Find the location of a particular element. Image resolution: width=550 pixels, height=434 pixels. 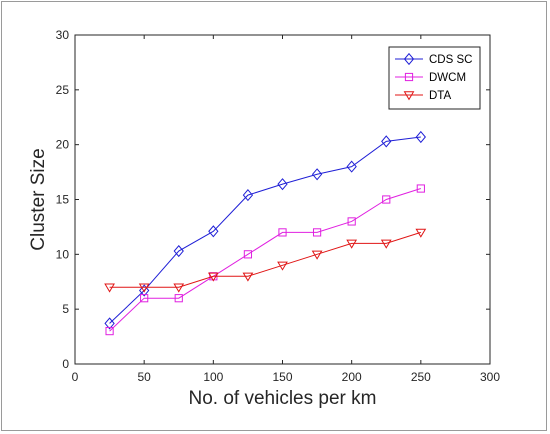

legend-label: CDS SC is located at coordinates (450, 60).